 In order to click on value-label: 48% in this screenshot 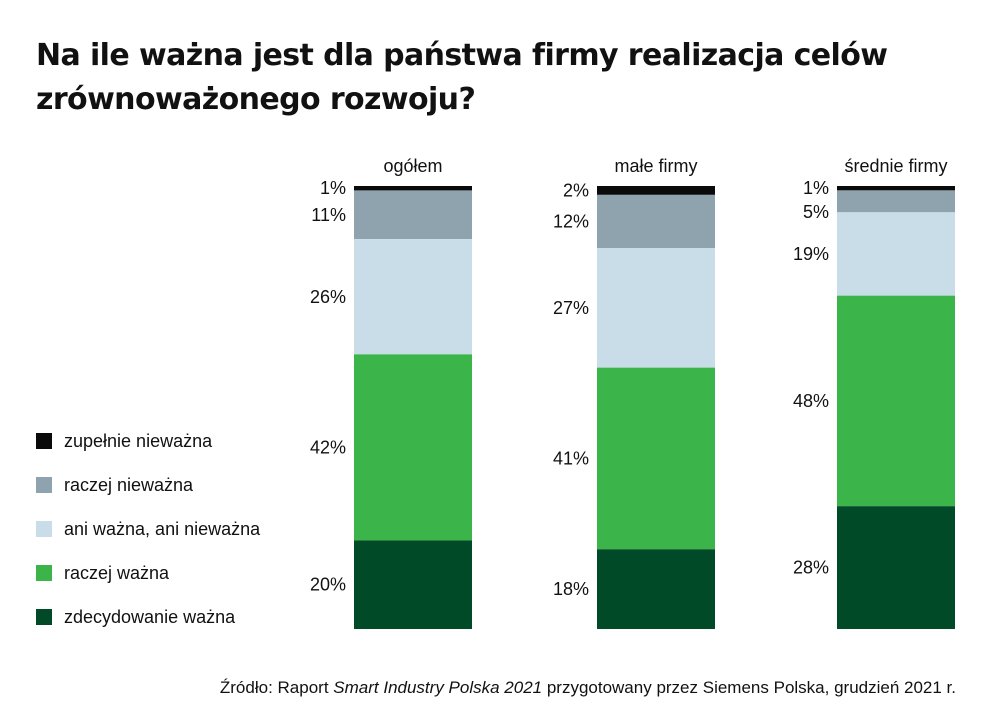, I will do `click(811, 401)`.